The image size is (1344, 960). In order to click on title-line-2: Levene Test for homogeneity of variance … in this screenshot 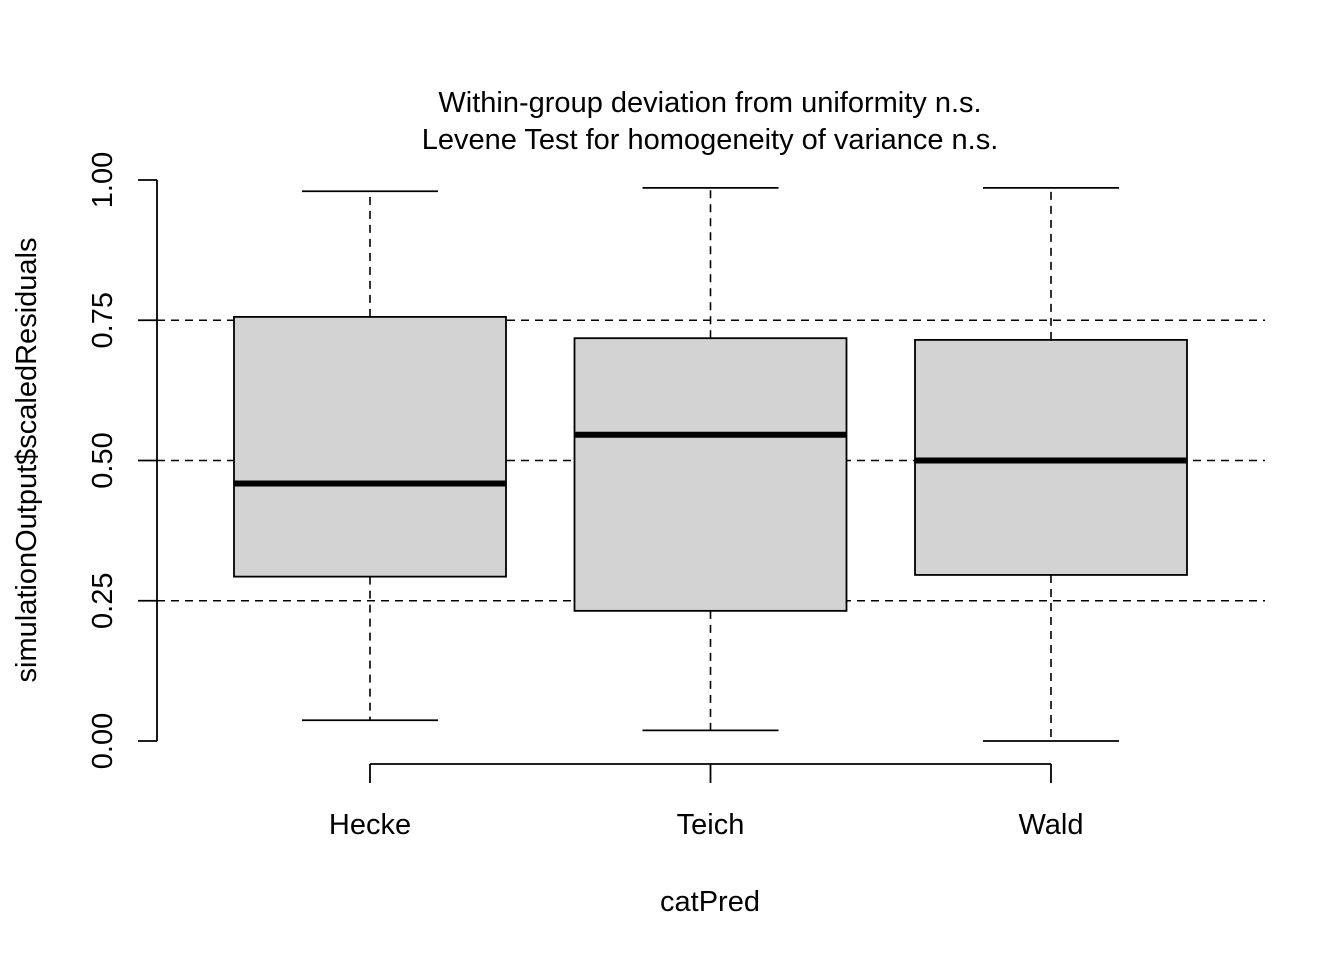, I will do `click(710, 140)`.